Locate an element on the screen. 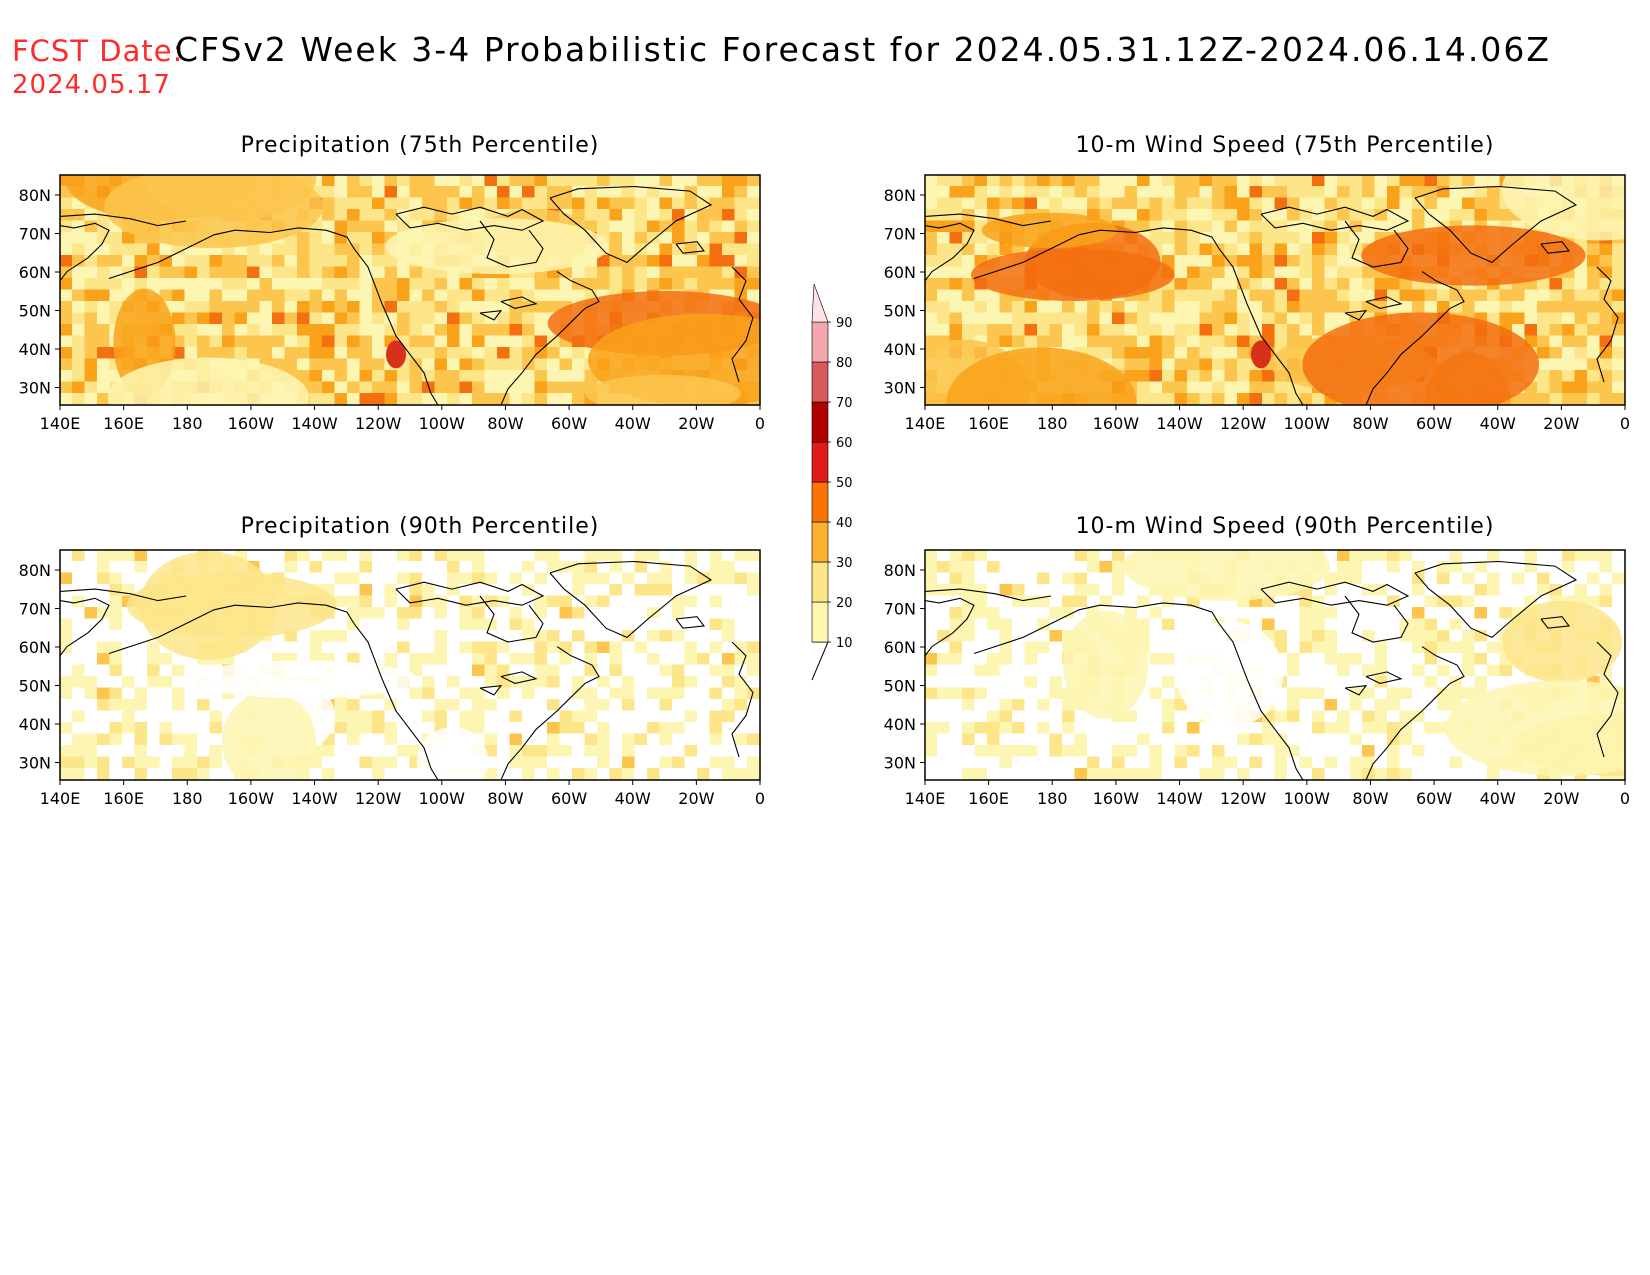 The image size is (1650, 1275). lat-label: 70N is located at coordinates (35, 609).